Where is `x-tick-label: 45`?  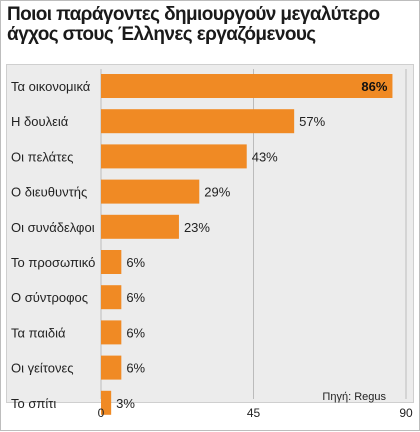 x-tick-label: 45 is located at coordinates (254, 413).